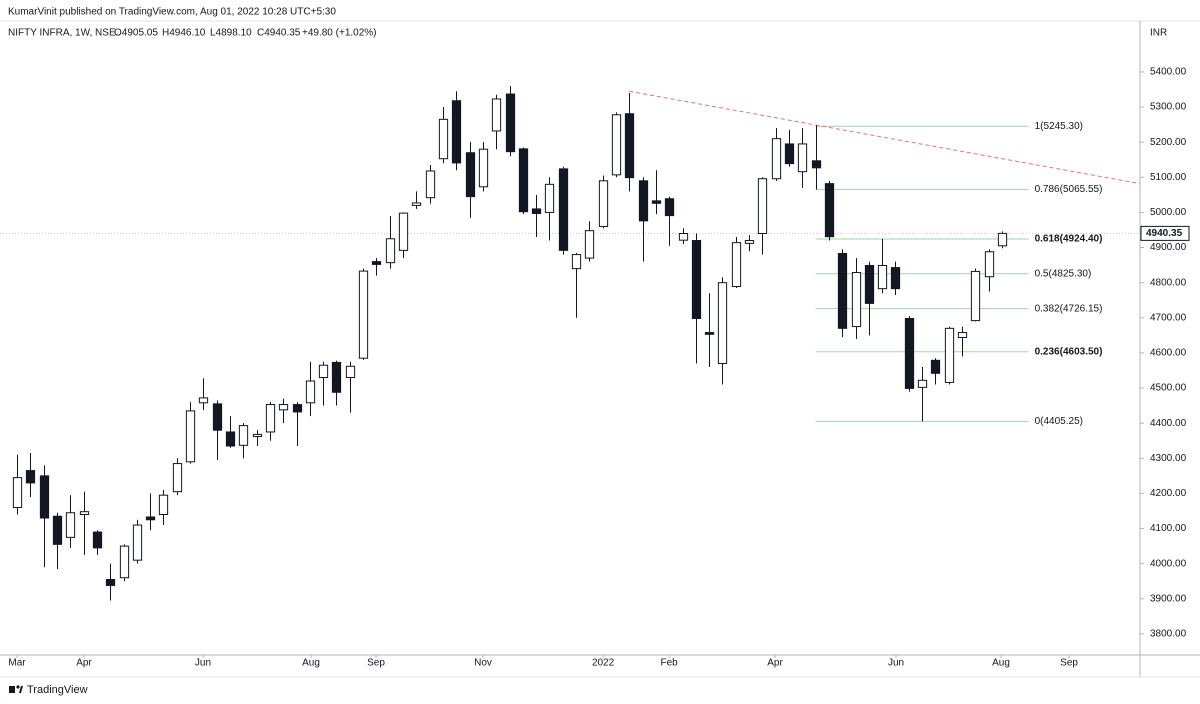 This screenshot has width=1200, height=704. I want to click on fib-label: 0.236(4603.50), so click(1069, 351).